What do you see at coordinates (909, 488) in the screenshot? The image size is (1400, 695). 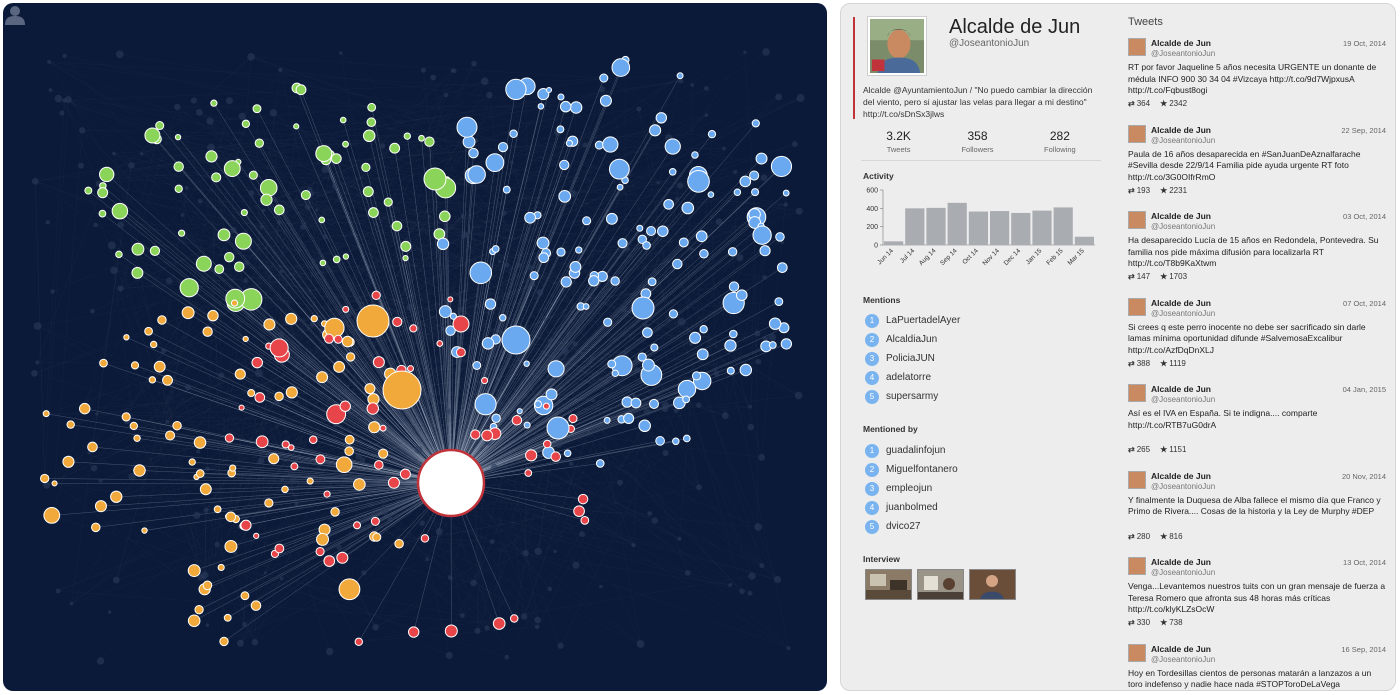 I see `mentioned-by-label: empleojun` at bounding box center [909, 488].